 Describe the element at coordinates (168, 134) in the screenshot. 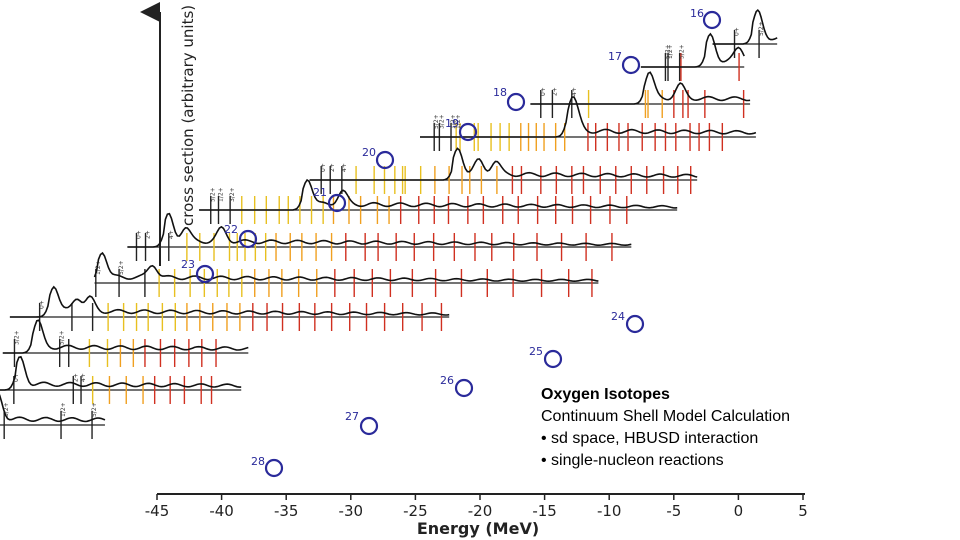

I see `y-axis: cross section (arbitrary units)` at that location.